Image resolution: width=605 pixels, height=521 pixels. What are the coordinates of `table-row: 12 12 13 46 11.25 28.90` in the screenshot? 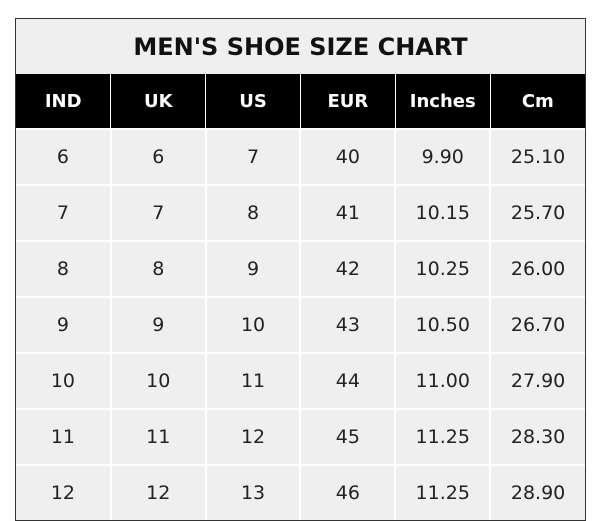 It's located at (300, 492).